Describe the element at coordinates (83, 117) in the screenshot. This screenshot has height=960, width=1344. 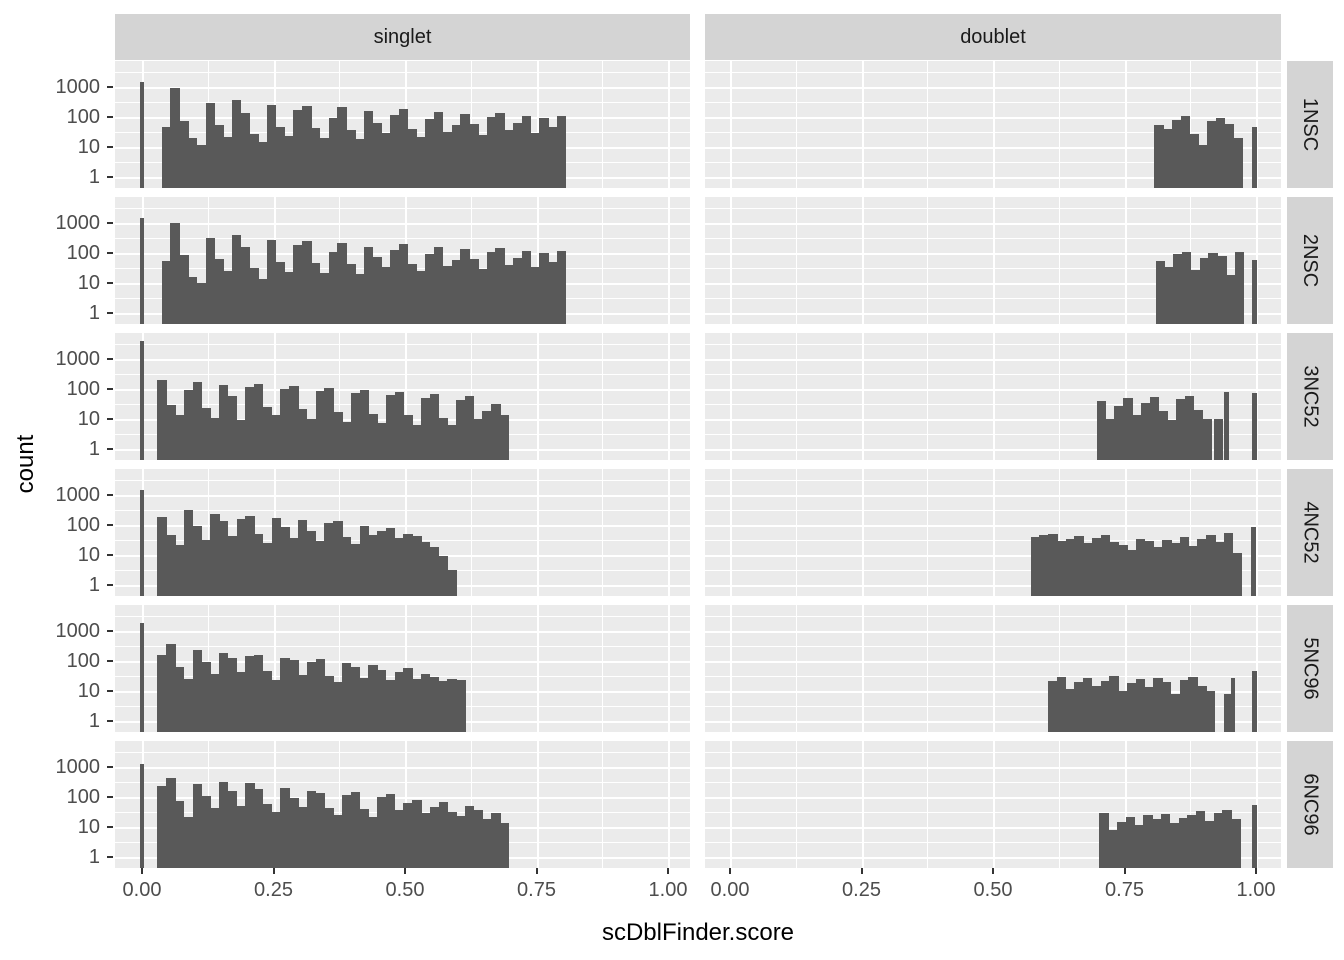
I see `y-tick-label: 100` at that location.